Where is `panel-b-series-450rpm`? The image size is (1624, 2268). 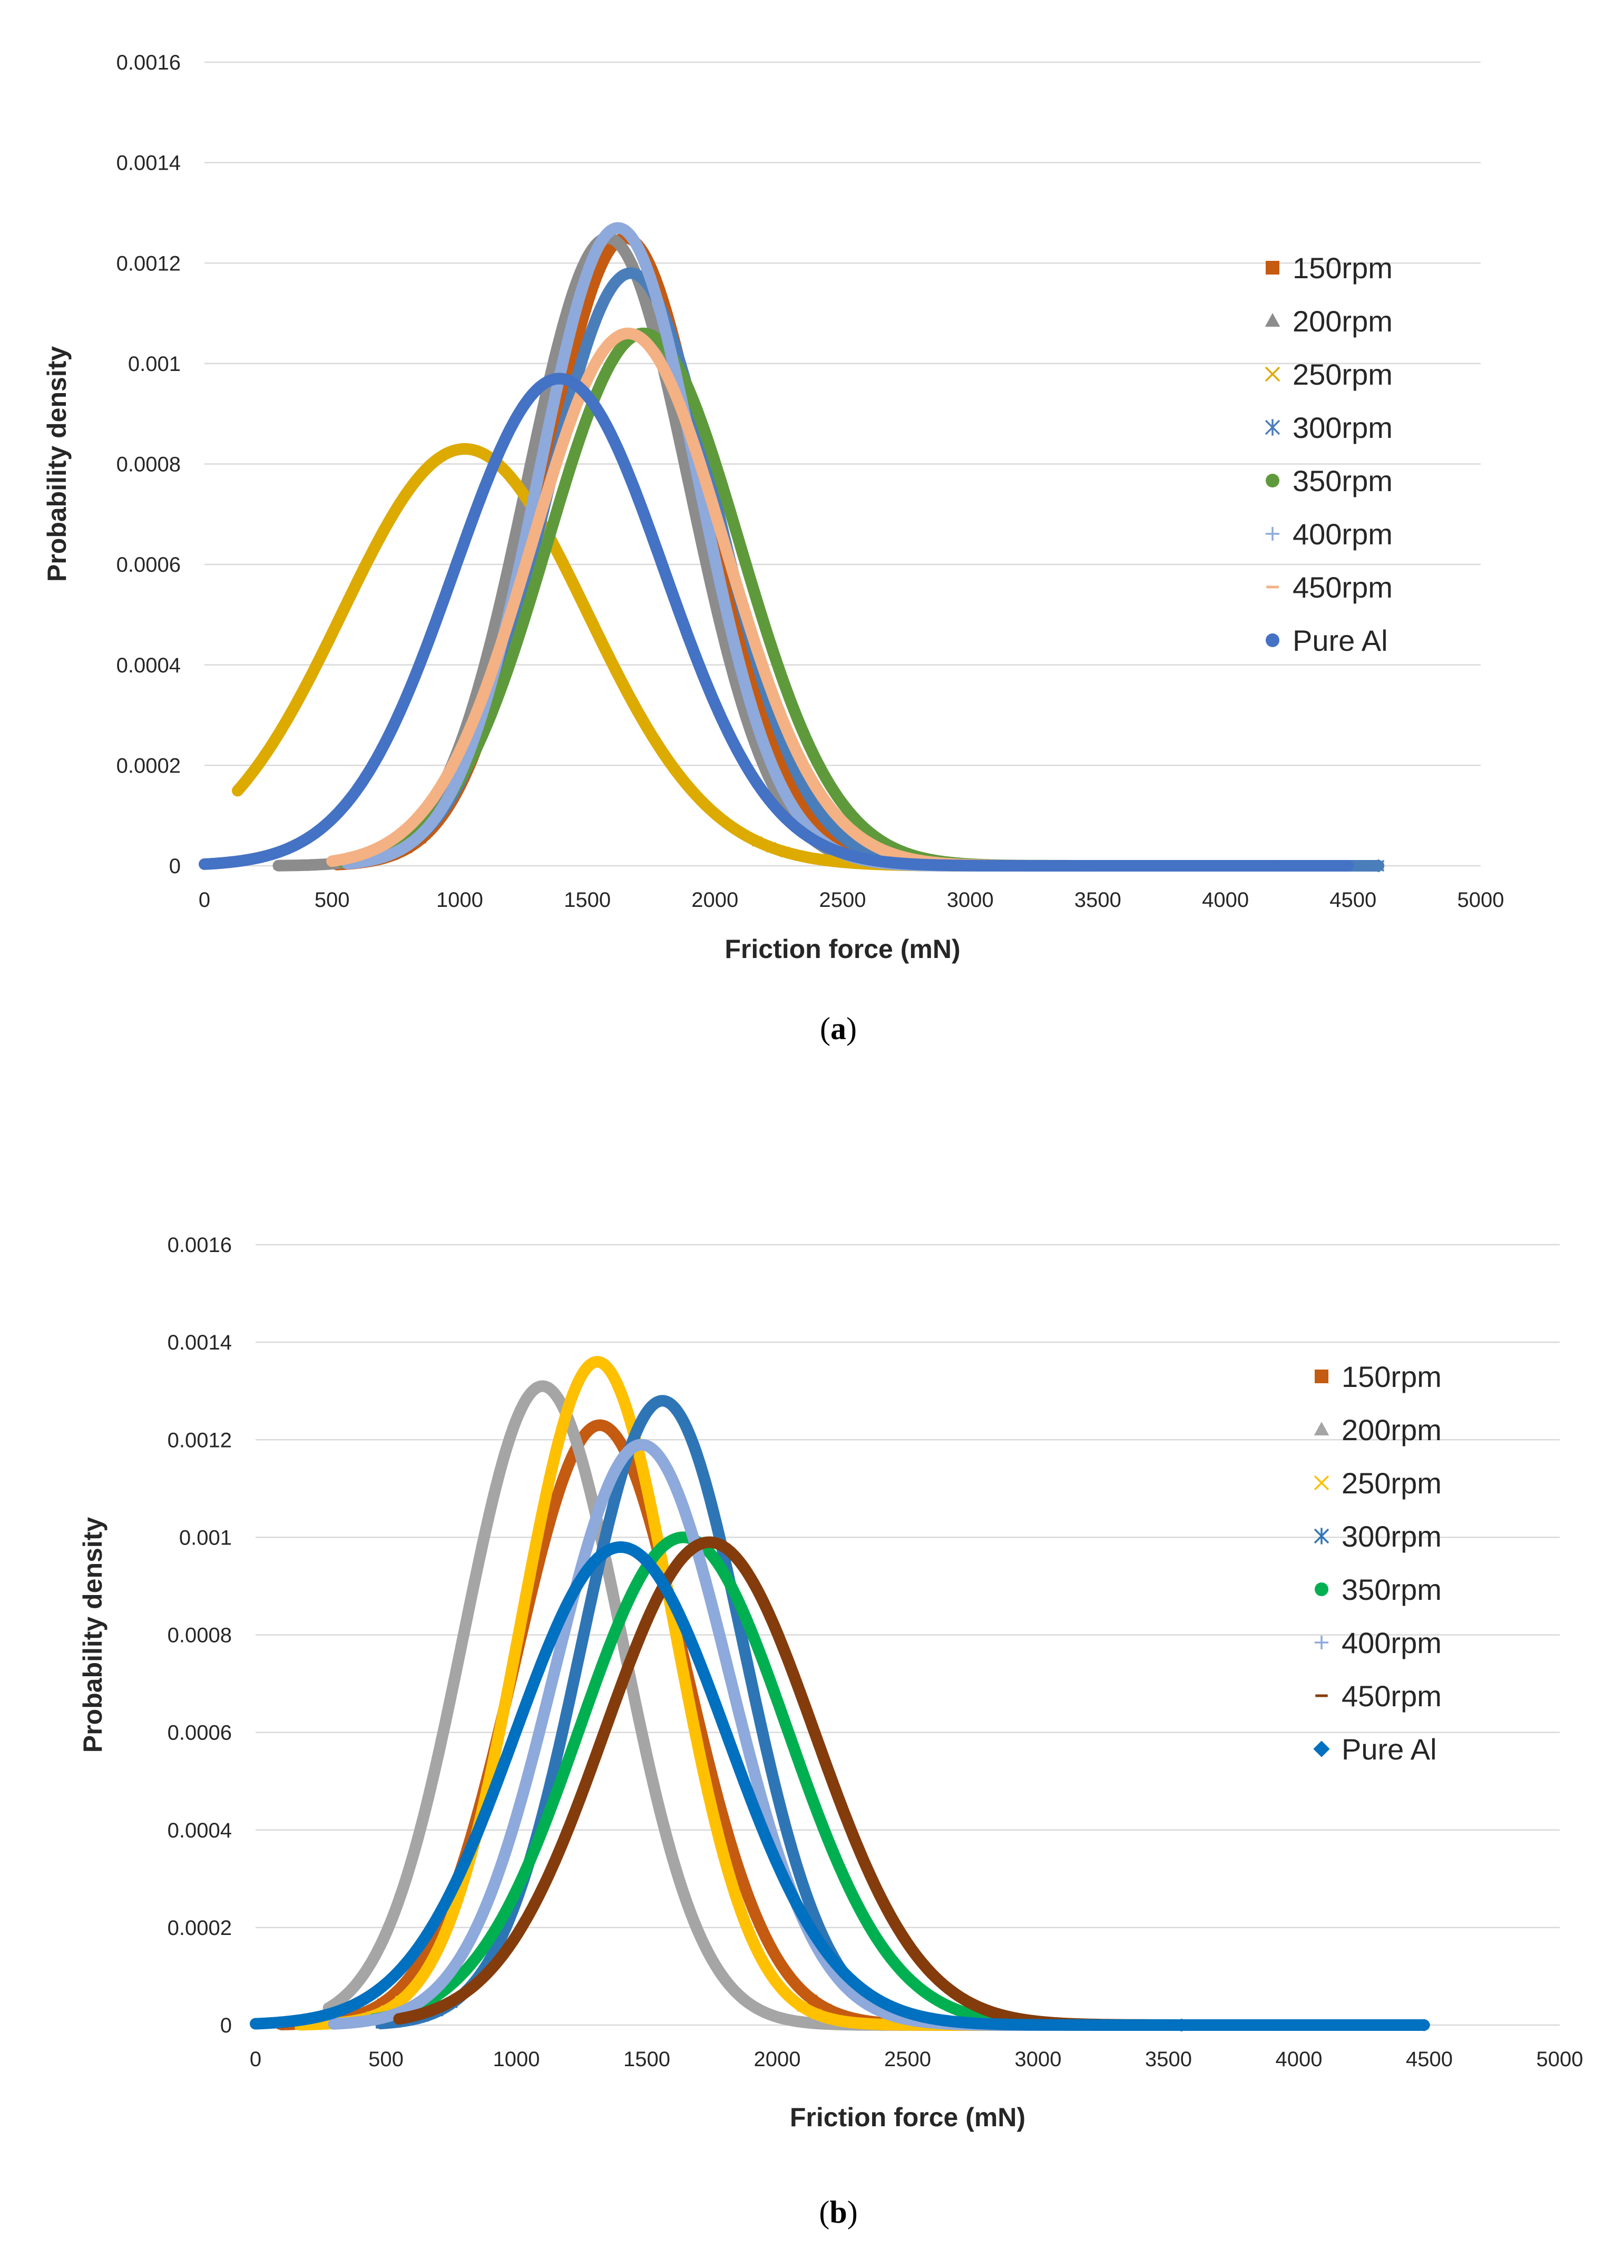
panel-b-series-450rpm is located at coordinates (874, 1783).